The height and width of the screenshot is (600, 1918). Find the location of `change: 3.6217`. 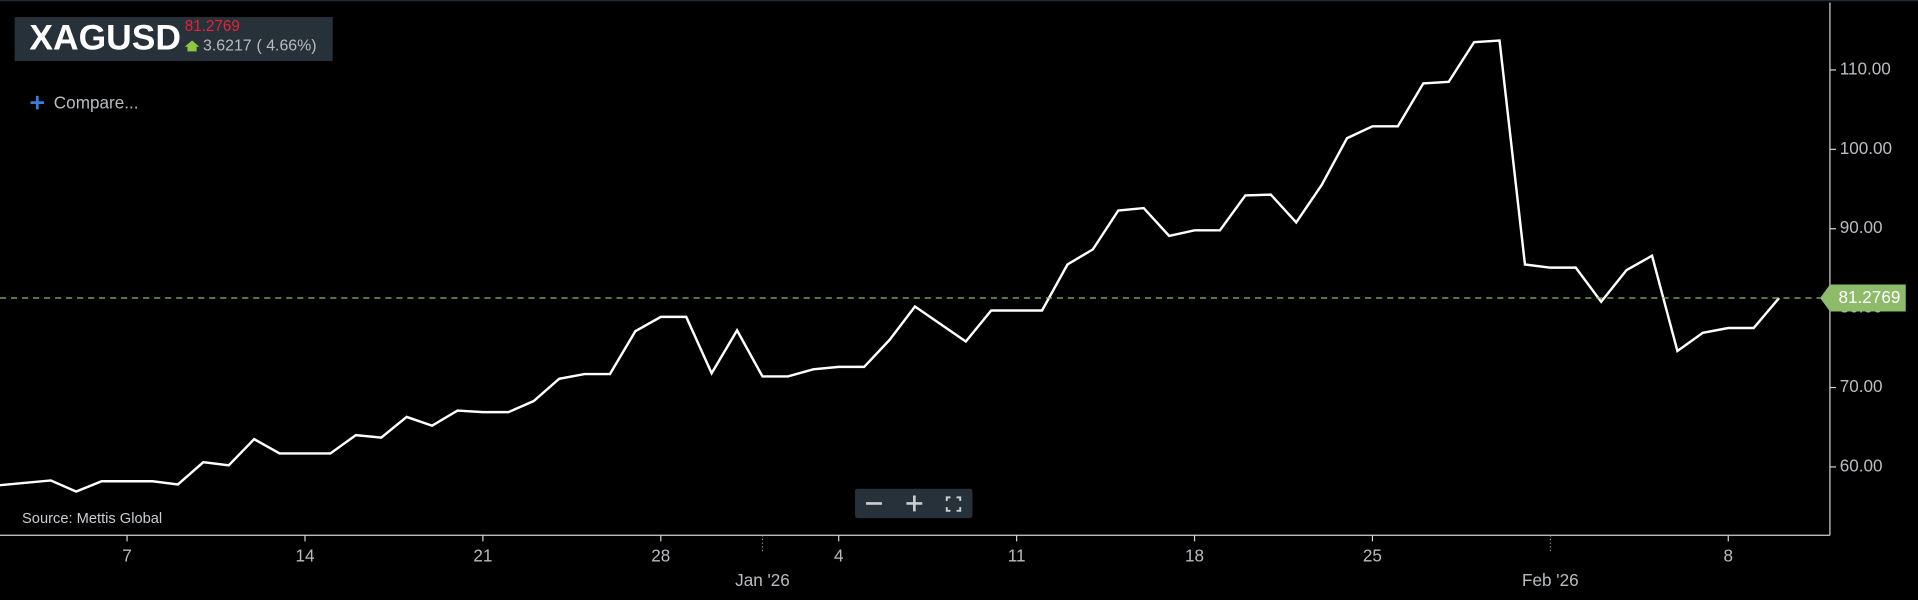

change: 3.6217 is located at coordinates (227, 46).